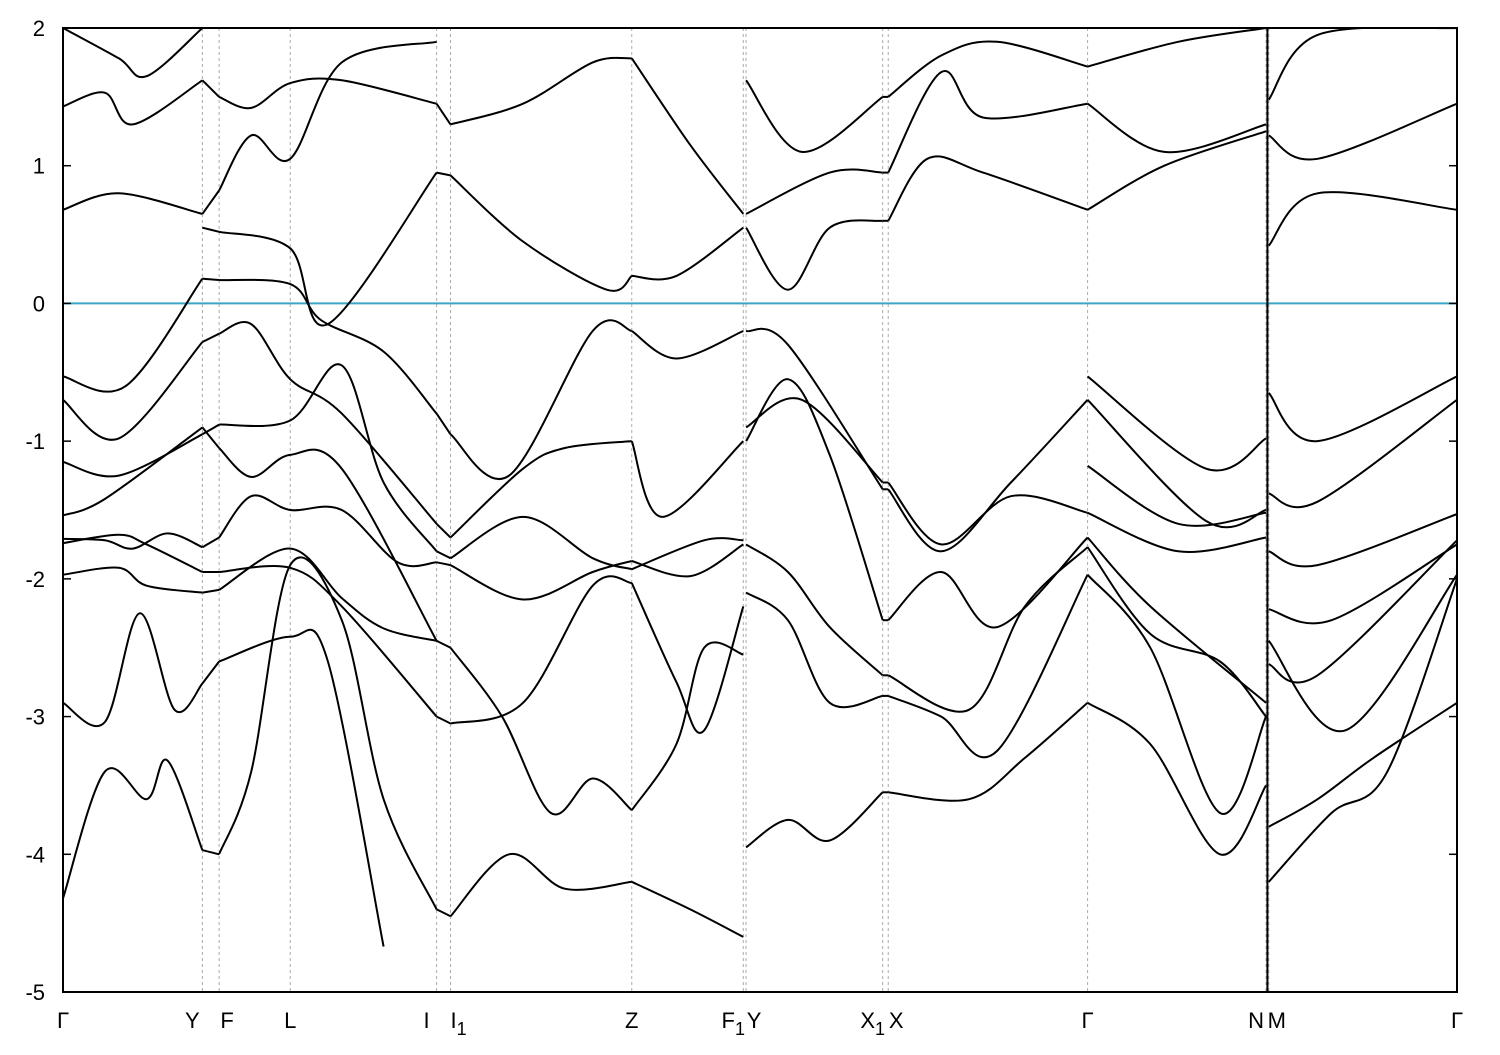 Image resolution: width=1500 pixels, height=1055 pixels. What do you see at coordinates (35, 717) in the screenshot?
I see `y-tick-label: -3` at bounding box center [35, 717].